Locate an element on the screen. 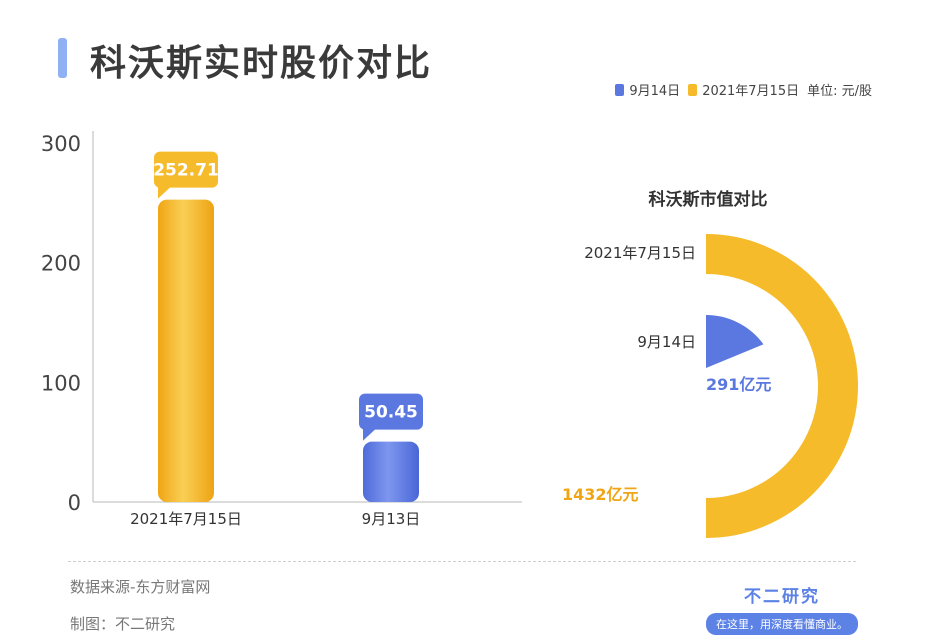 The image size is (940, 644). title-accent-bar is located at coordinates (62, 58).